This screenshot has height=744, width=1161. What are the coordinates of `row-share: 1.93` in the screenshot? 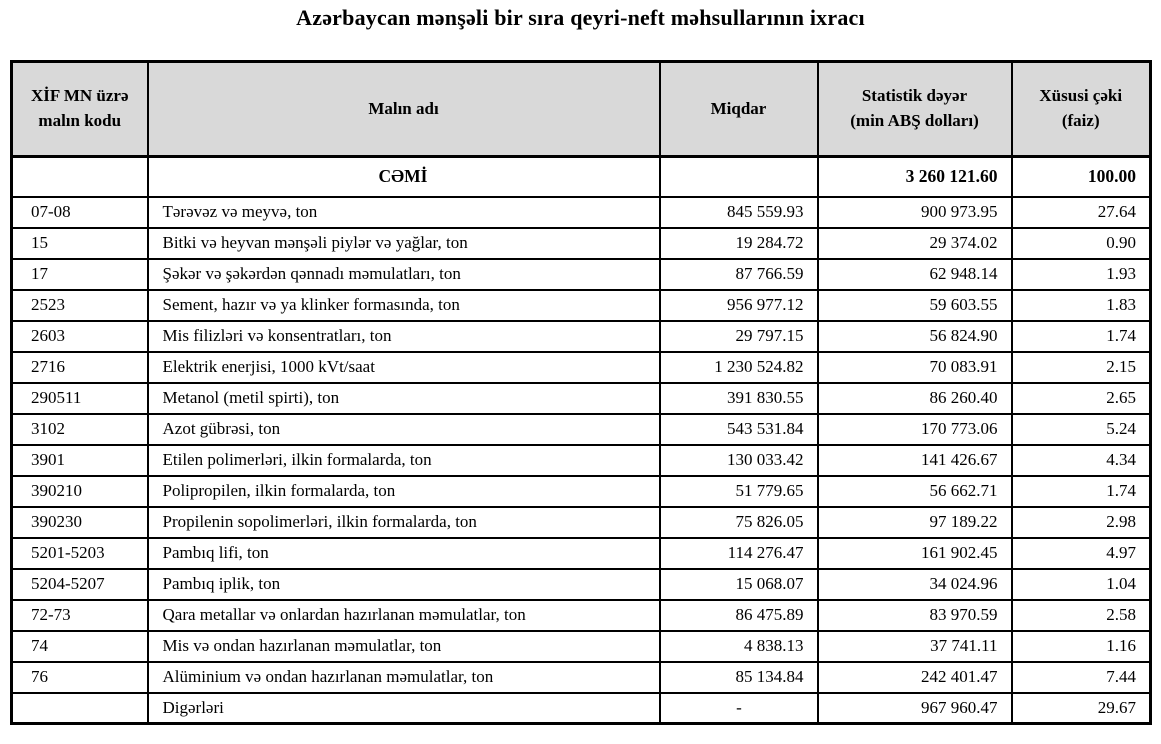 It's located at (1081, 274).